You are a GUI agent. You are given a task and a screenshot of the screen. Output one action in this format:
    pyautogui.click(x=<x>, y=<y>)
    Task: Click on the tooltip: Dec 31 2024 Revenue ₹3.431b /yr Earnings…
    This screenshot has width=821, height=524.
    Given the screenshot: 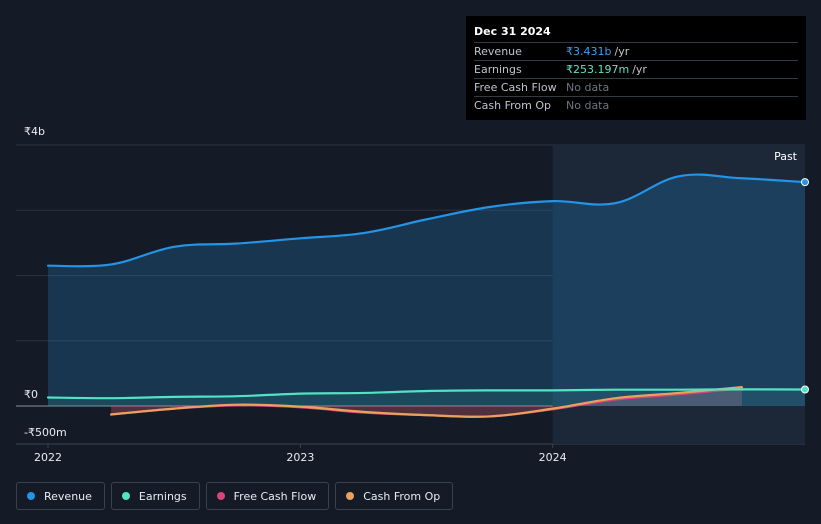 What is the action you would take?
    pyautogui.click(x=636, y=68)
    